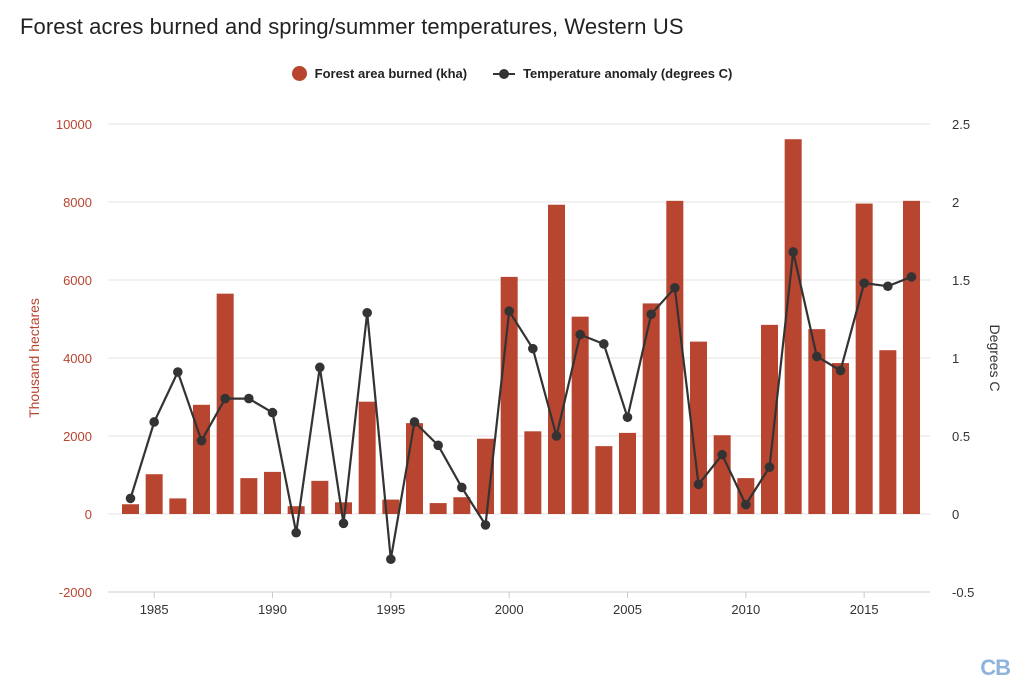 The image size is (1024, 695). Describe the element at coordinates (961, 280) in the screenshot. I see `y-right-tick-label: 1.5` at that location.